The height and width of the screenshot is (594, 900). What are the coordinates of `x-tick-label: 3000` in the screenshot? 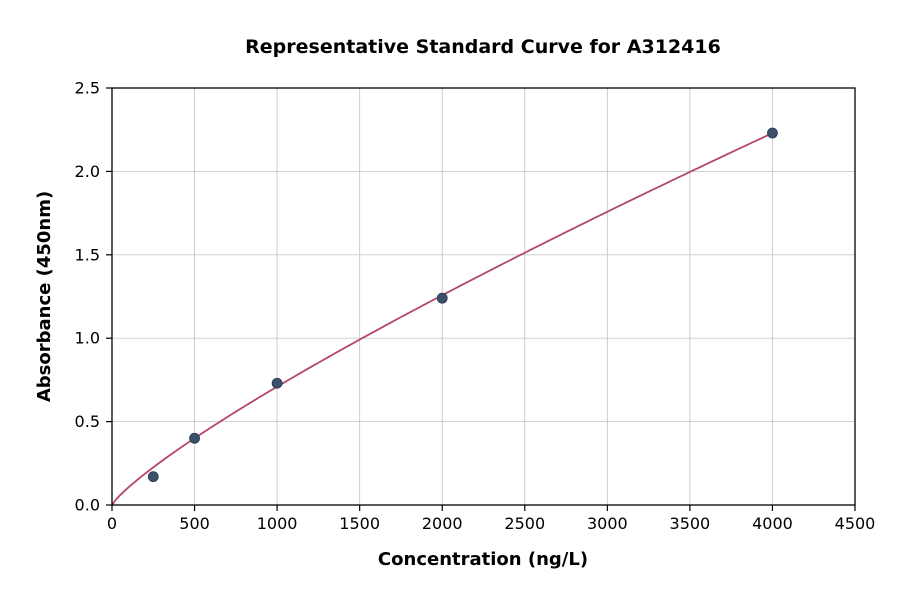 It's located at (607, 523).